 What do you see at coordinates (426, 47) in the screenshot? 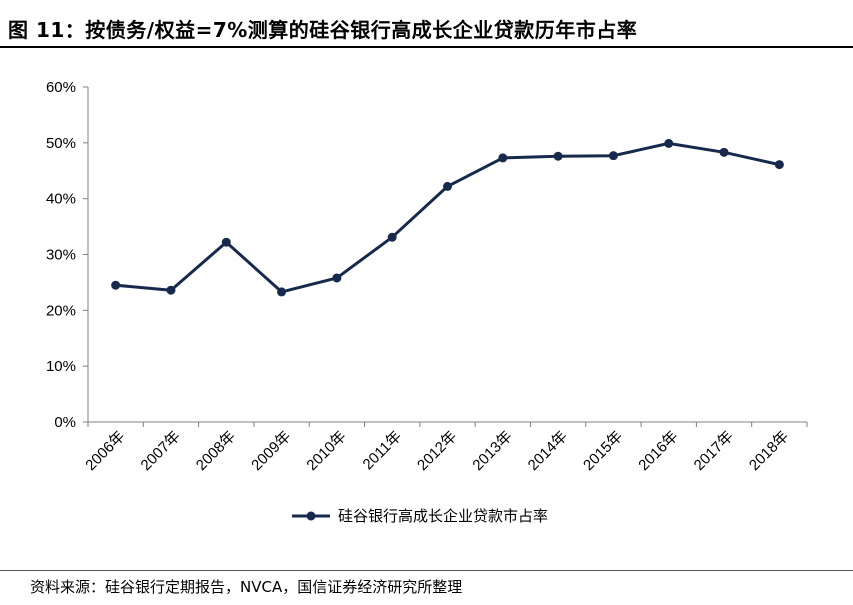
I see `title-divider` at bounding box center [426, 47].